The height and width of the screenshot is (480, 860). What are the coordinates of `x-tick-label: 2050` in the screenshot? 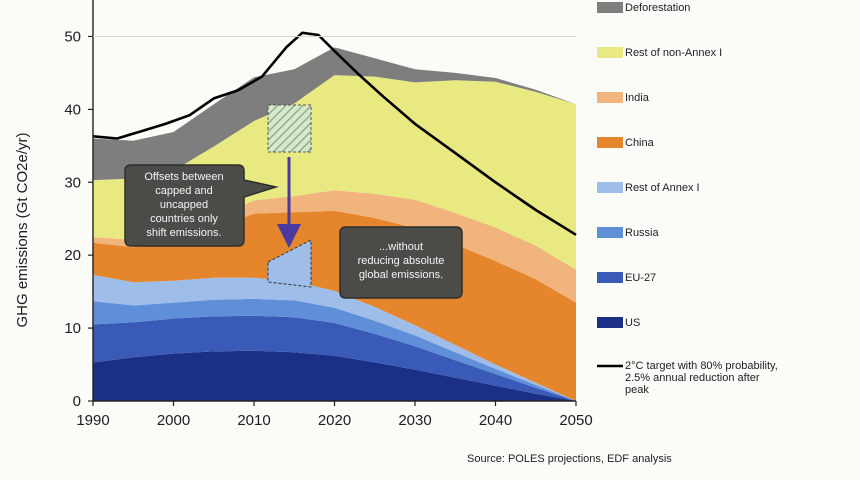 It's located at (575, 420).